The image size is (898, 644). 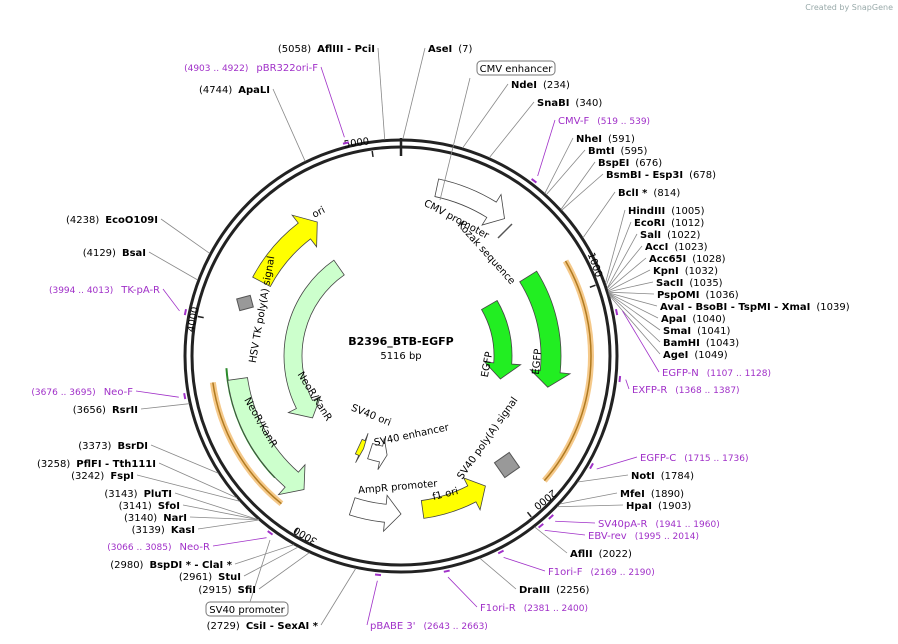 What do you see at coordinates (696, 331) in the screenshot?
I see `site-label: SmaI (1041)` at bounding box center [696, 331].